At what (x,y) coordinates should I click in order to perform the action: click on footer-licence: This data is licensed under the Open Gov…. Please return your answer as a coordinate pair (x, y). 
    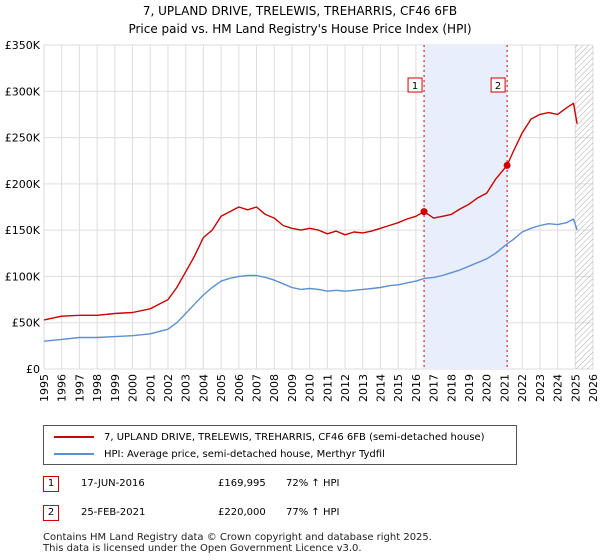
    Looking at the image, I should click on (202, 548).